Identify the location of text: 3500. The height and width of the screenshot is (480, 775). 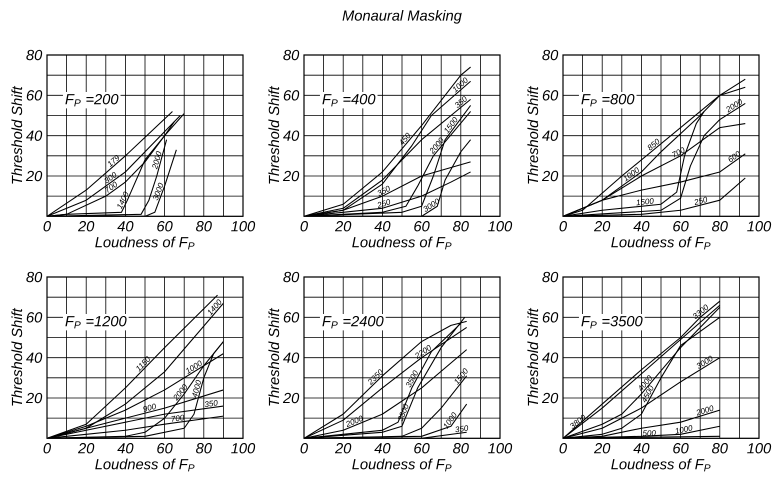
(412, 379).